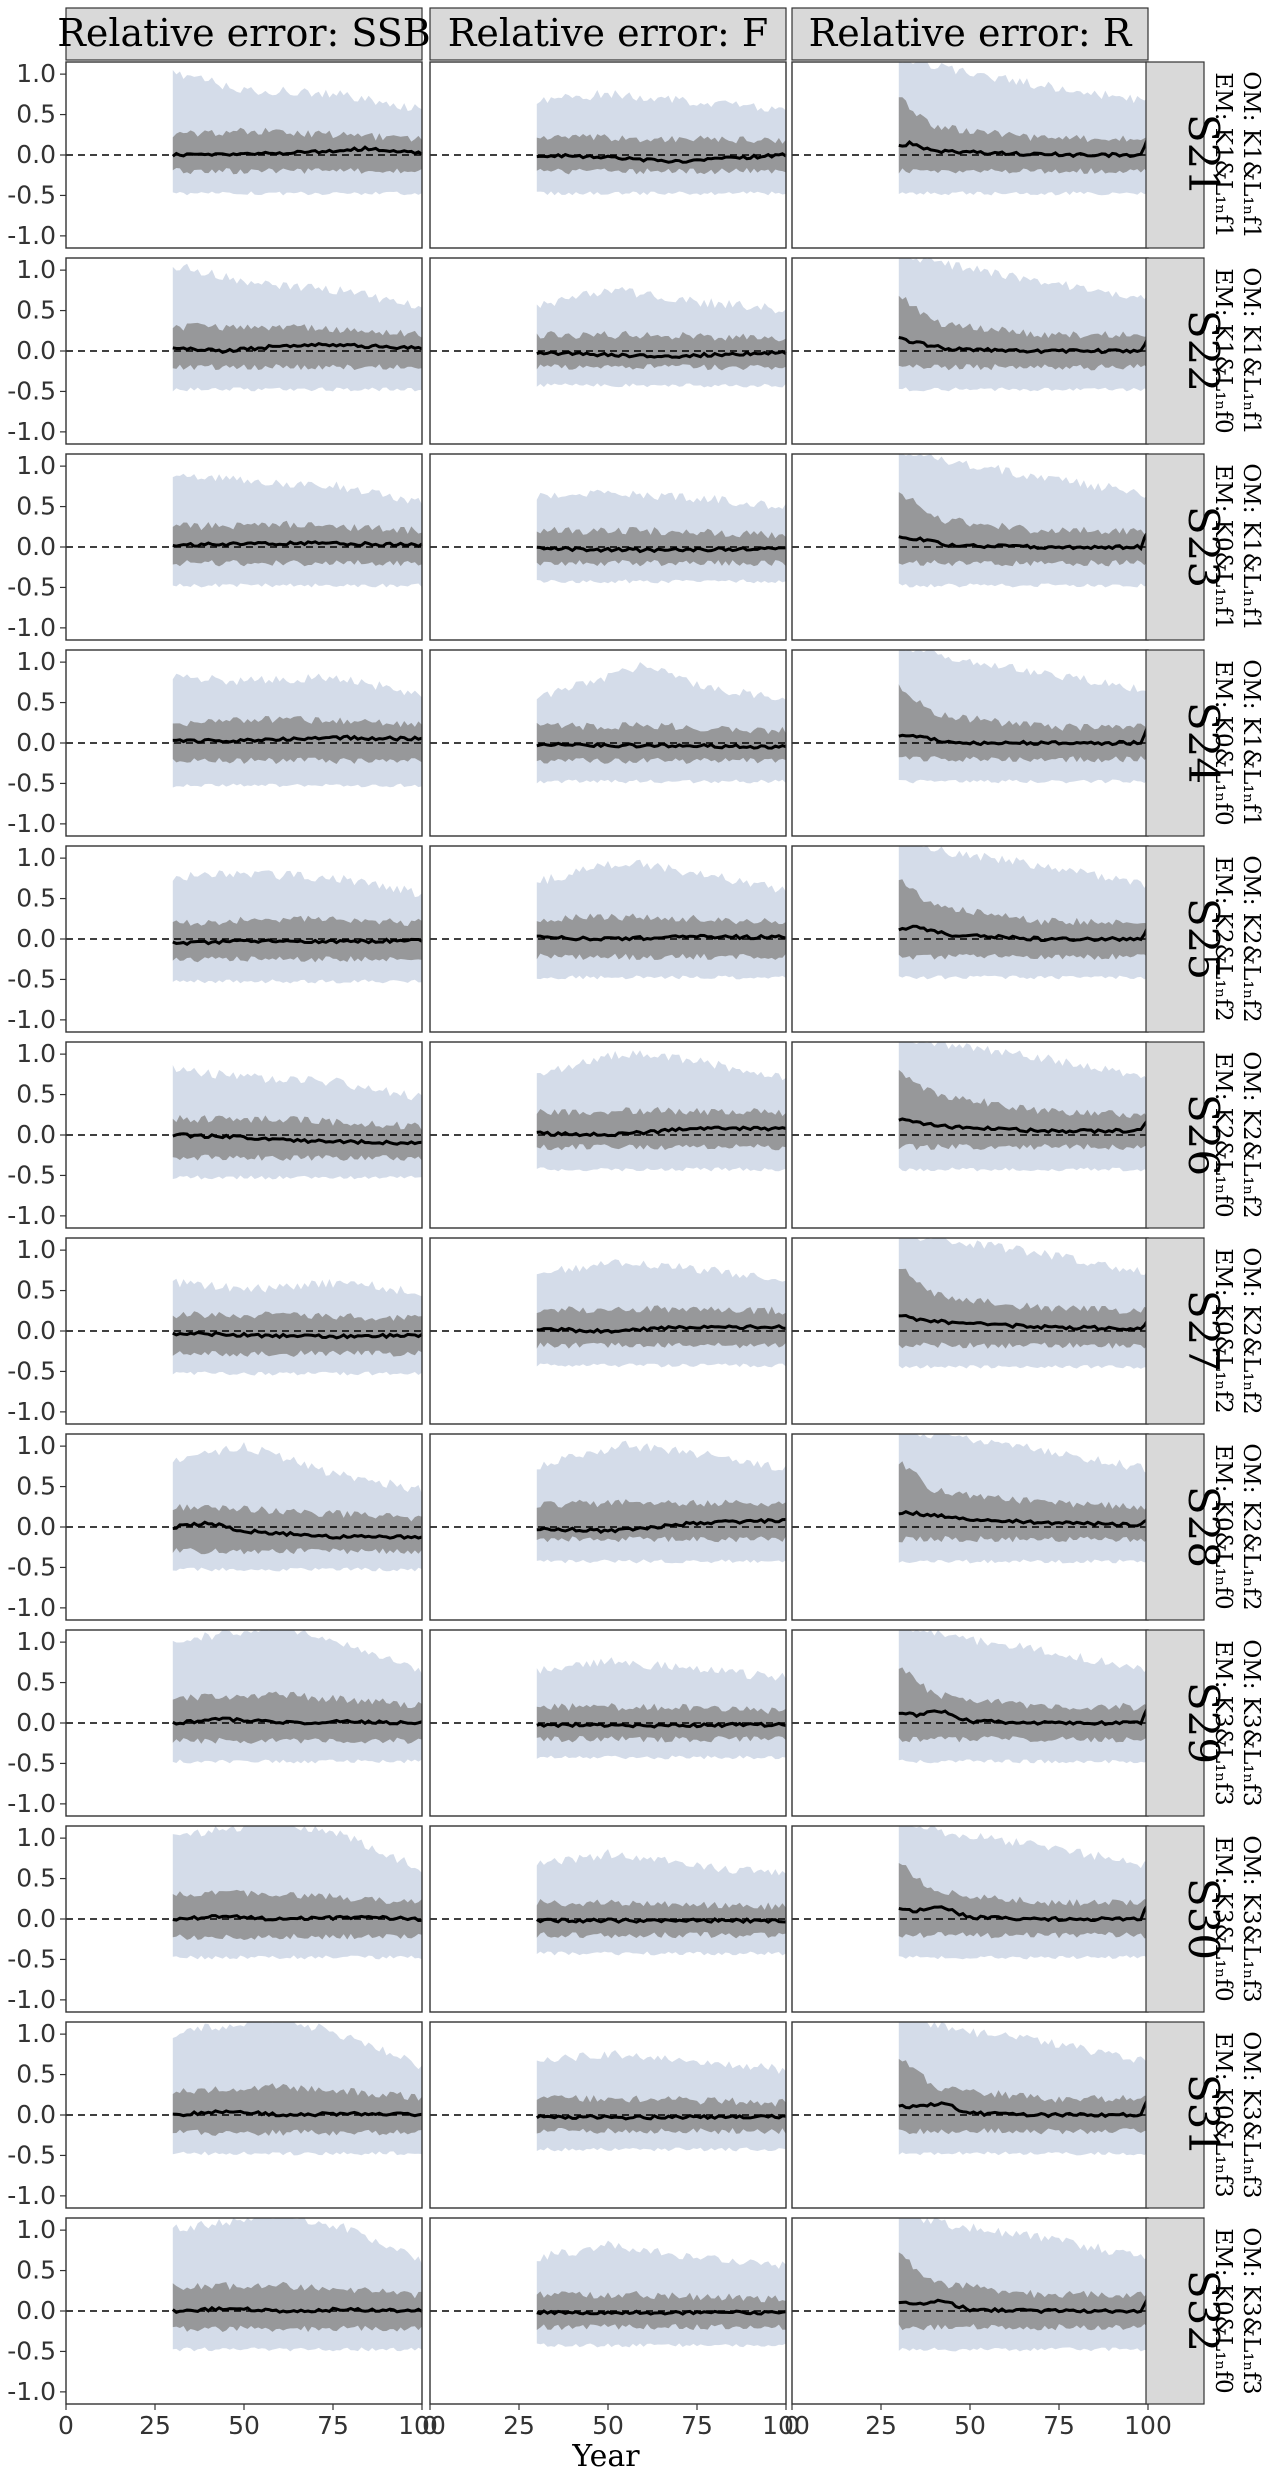  I want to click on panel-S24-ssb, so click(244, 743).